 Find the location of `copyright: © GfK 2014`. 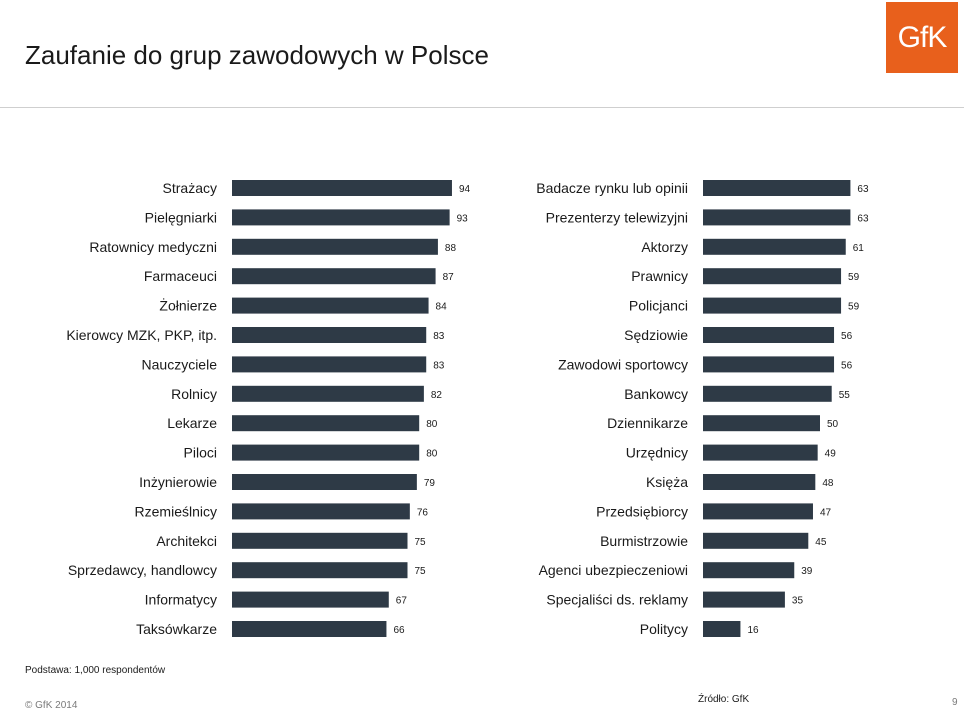

copyright: © GfK 2014 is located at coordinates (51, 705).